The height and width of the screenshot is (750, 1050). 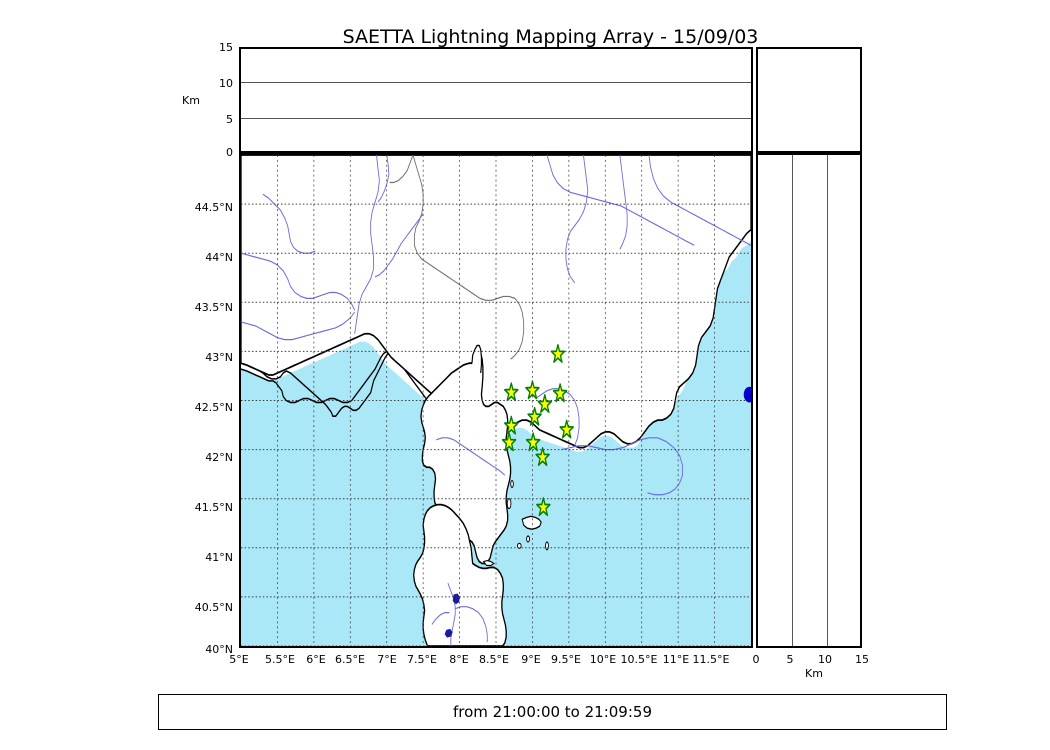 What do you see at coordinates (676, 659) in the screenshot?
I see `lon-tick-11: 11°E` at bounding box center [676, 659].